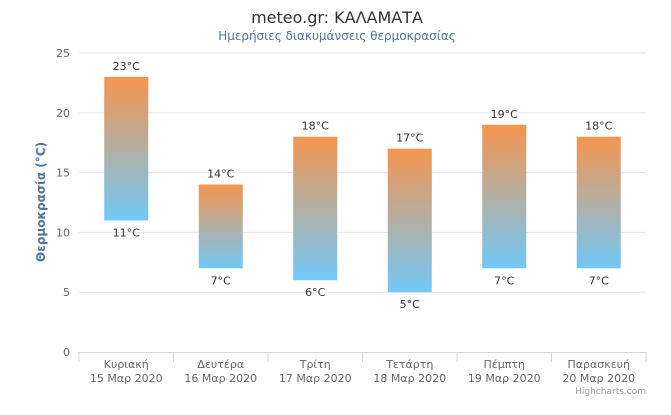 The image size is (671, 415). I want to click on x-tick-label-day: Δευτέρα, so click(220, 364).